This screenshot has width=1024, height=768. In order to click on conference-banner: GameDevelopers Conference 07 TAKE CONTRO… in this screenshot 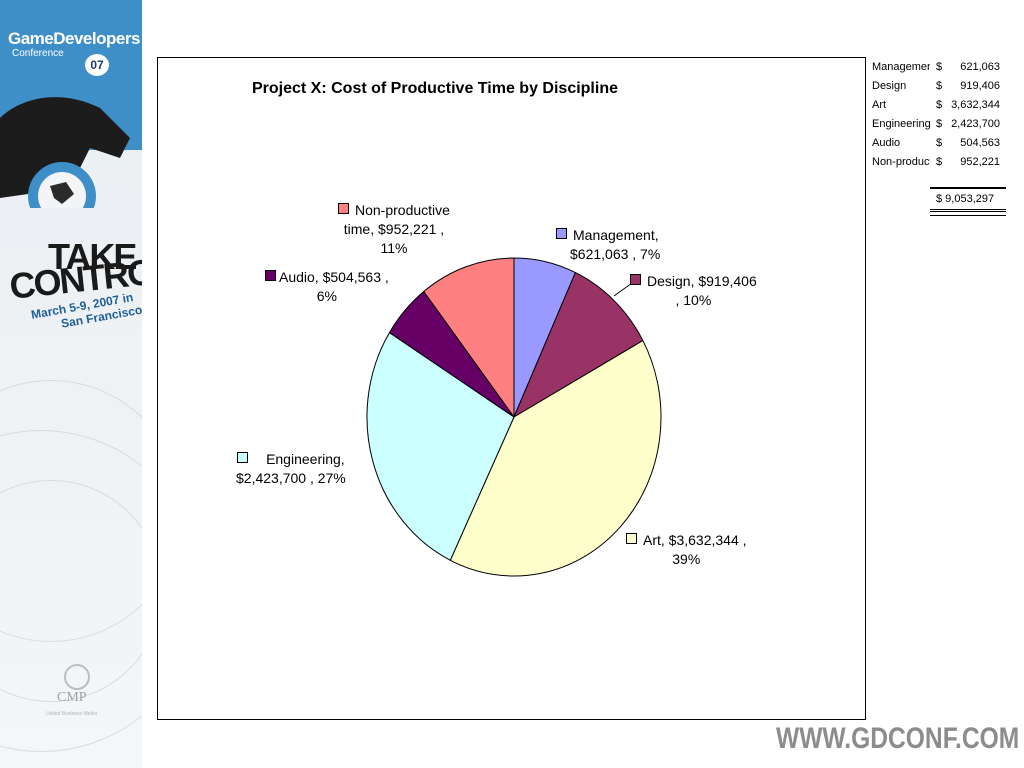, I will do `click(71, 384)`.